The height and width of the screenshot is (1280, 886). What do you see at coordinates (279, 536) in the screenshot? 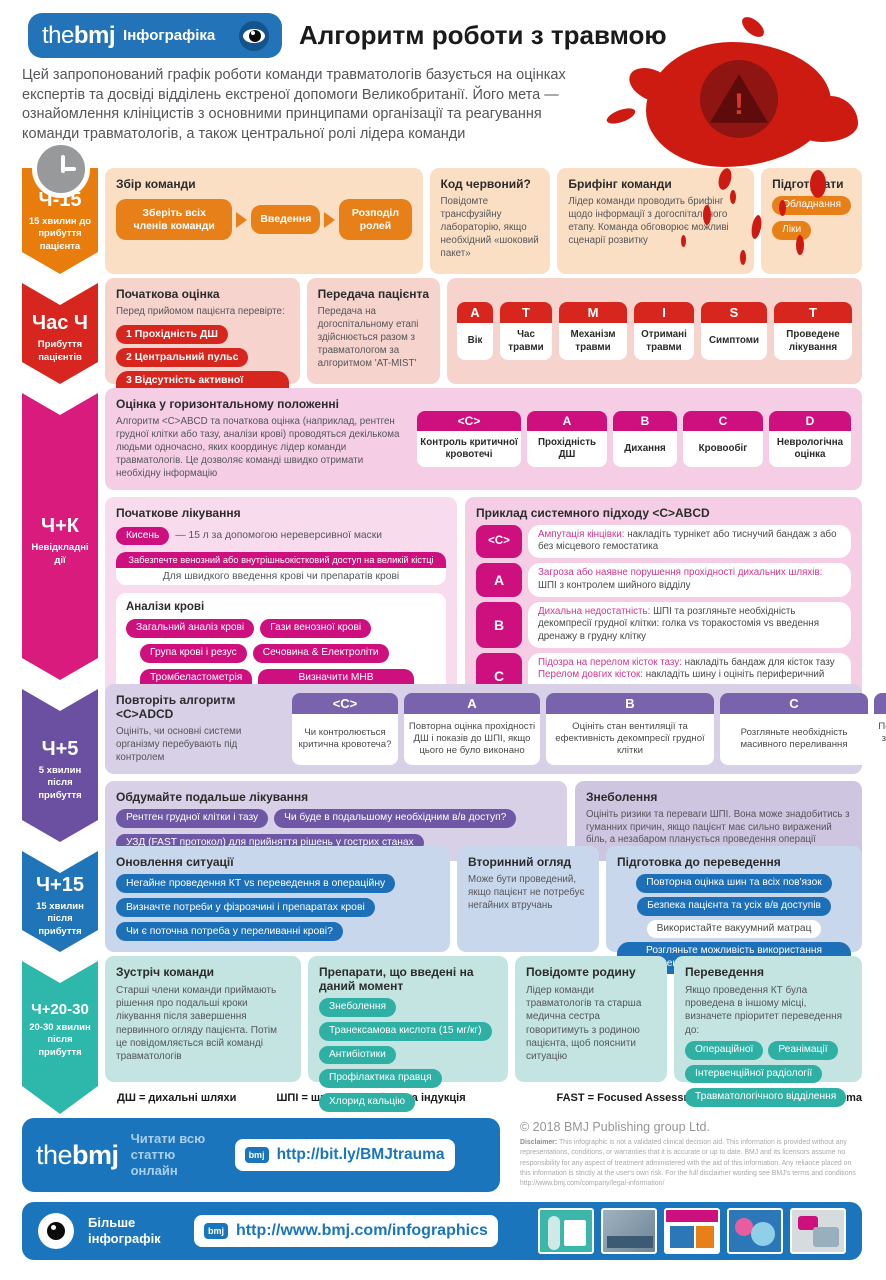
I see `oxygen-text: — 15 л за допомогою нереверсивної маски` at bounding box center [279, 536].